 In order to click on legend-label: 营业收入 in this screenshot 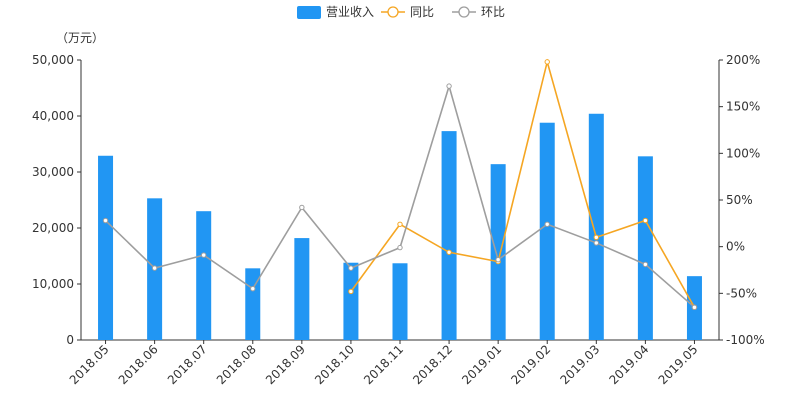, I will do `click(350, 12)`.